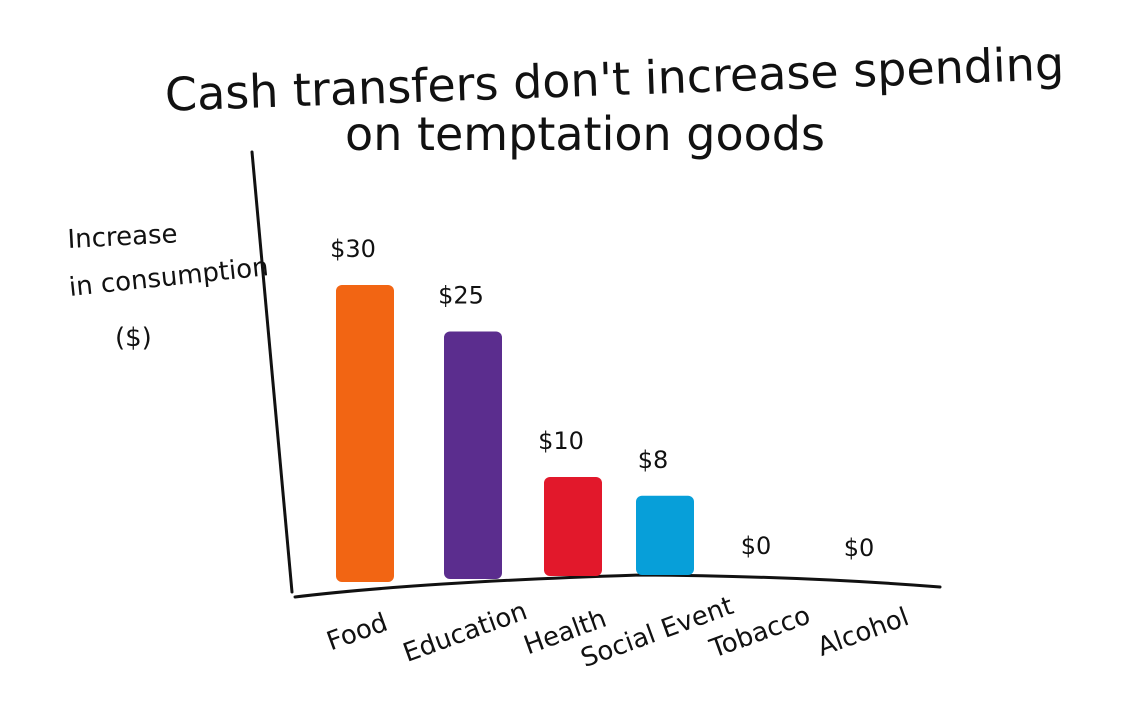 The image size is (1143, 715). What do you see at coordinates (365, 433) in the screenshot?
I see `bar-food` at bounding box center [365, 433].